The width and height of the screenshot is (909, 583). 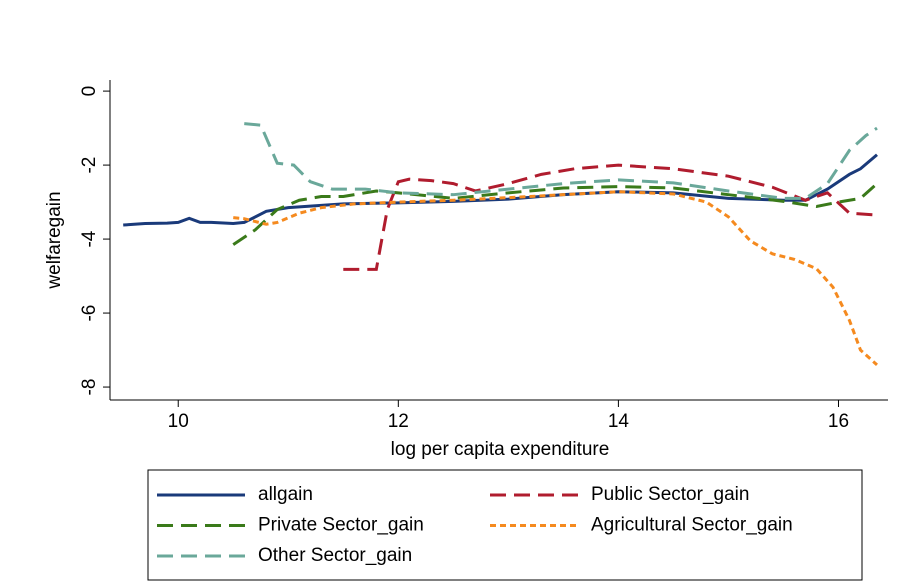 I want to click on legend-label: Public Sector_gain, so click(x=670, y=494).